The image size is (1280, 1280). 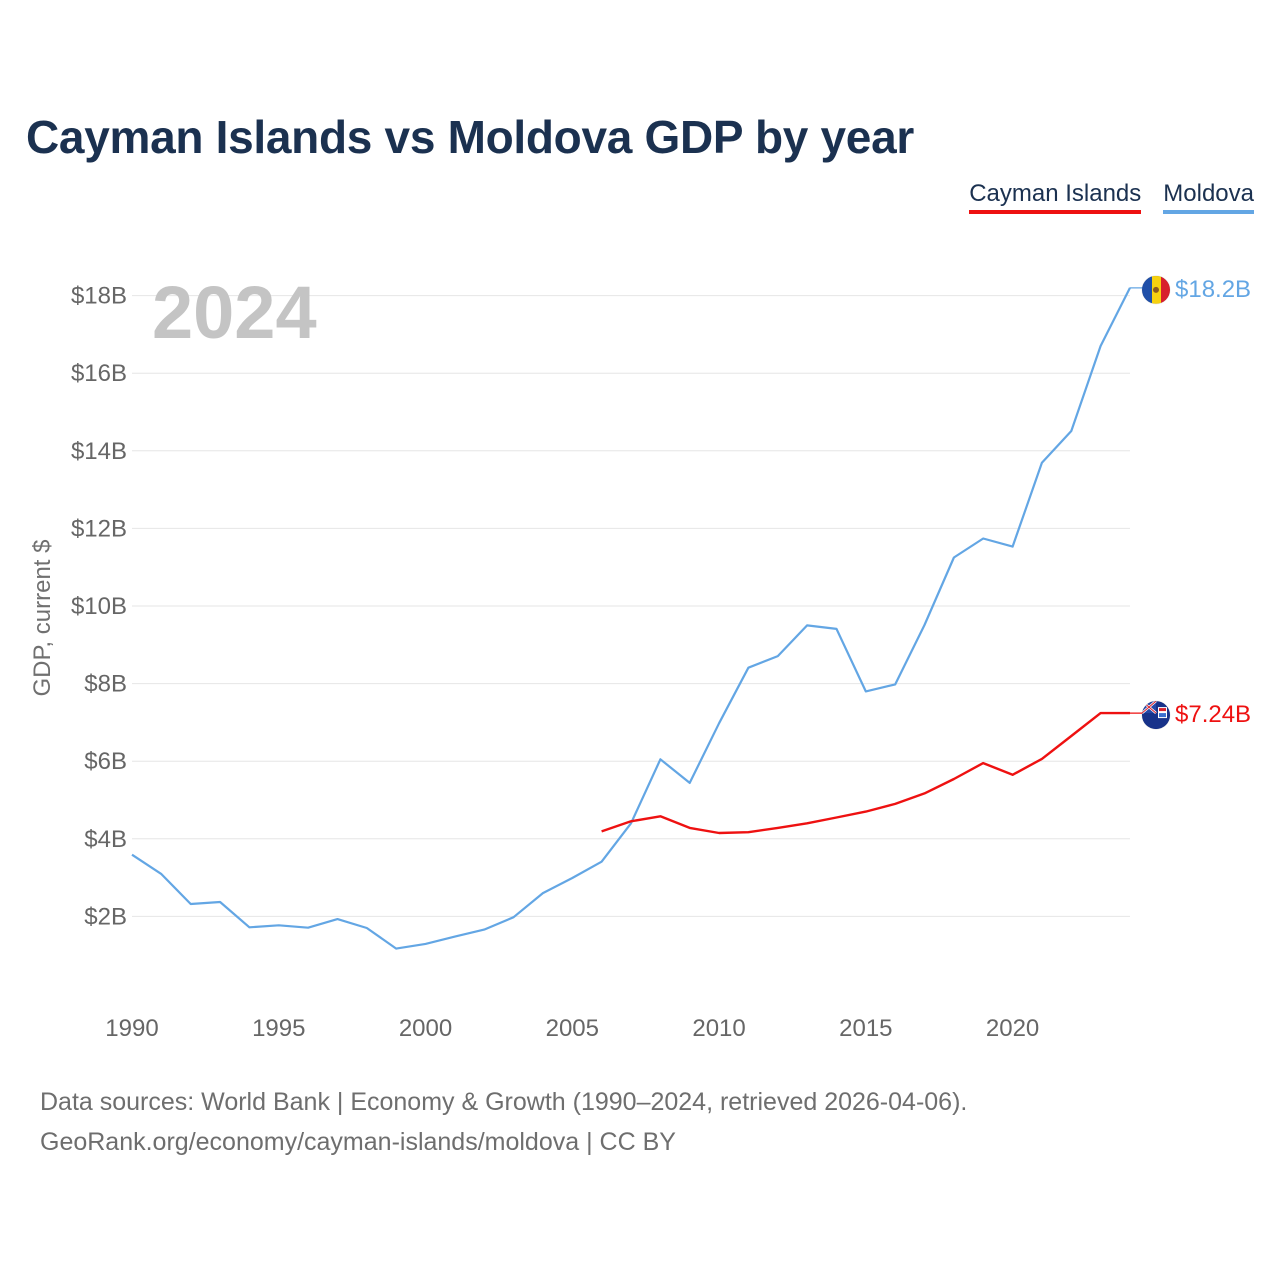 I want to click on x-tick-label: 2015, so click(x=865, y=1028).